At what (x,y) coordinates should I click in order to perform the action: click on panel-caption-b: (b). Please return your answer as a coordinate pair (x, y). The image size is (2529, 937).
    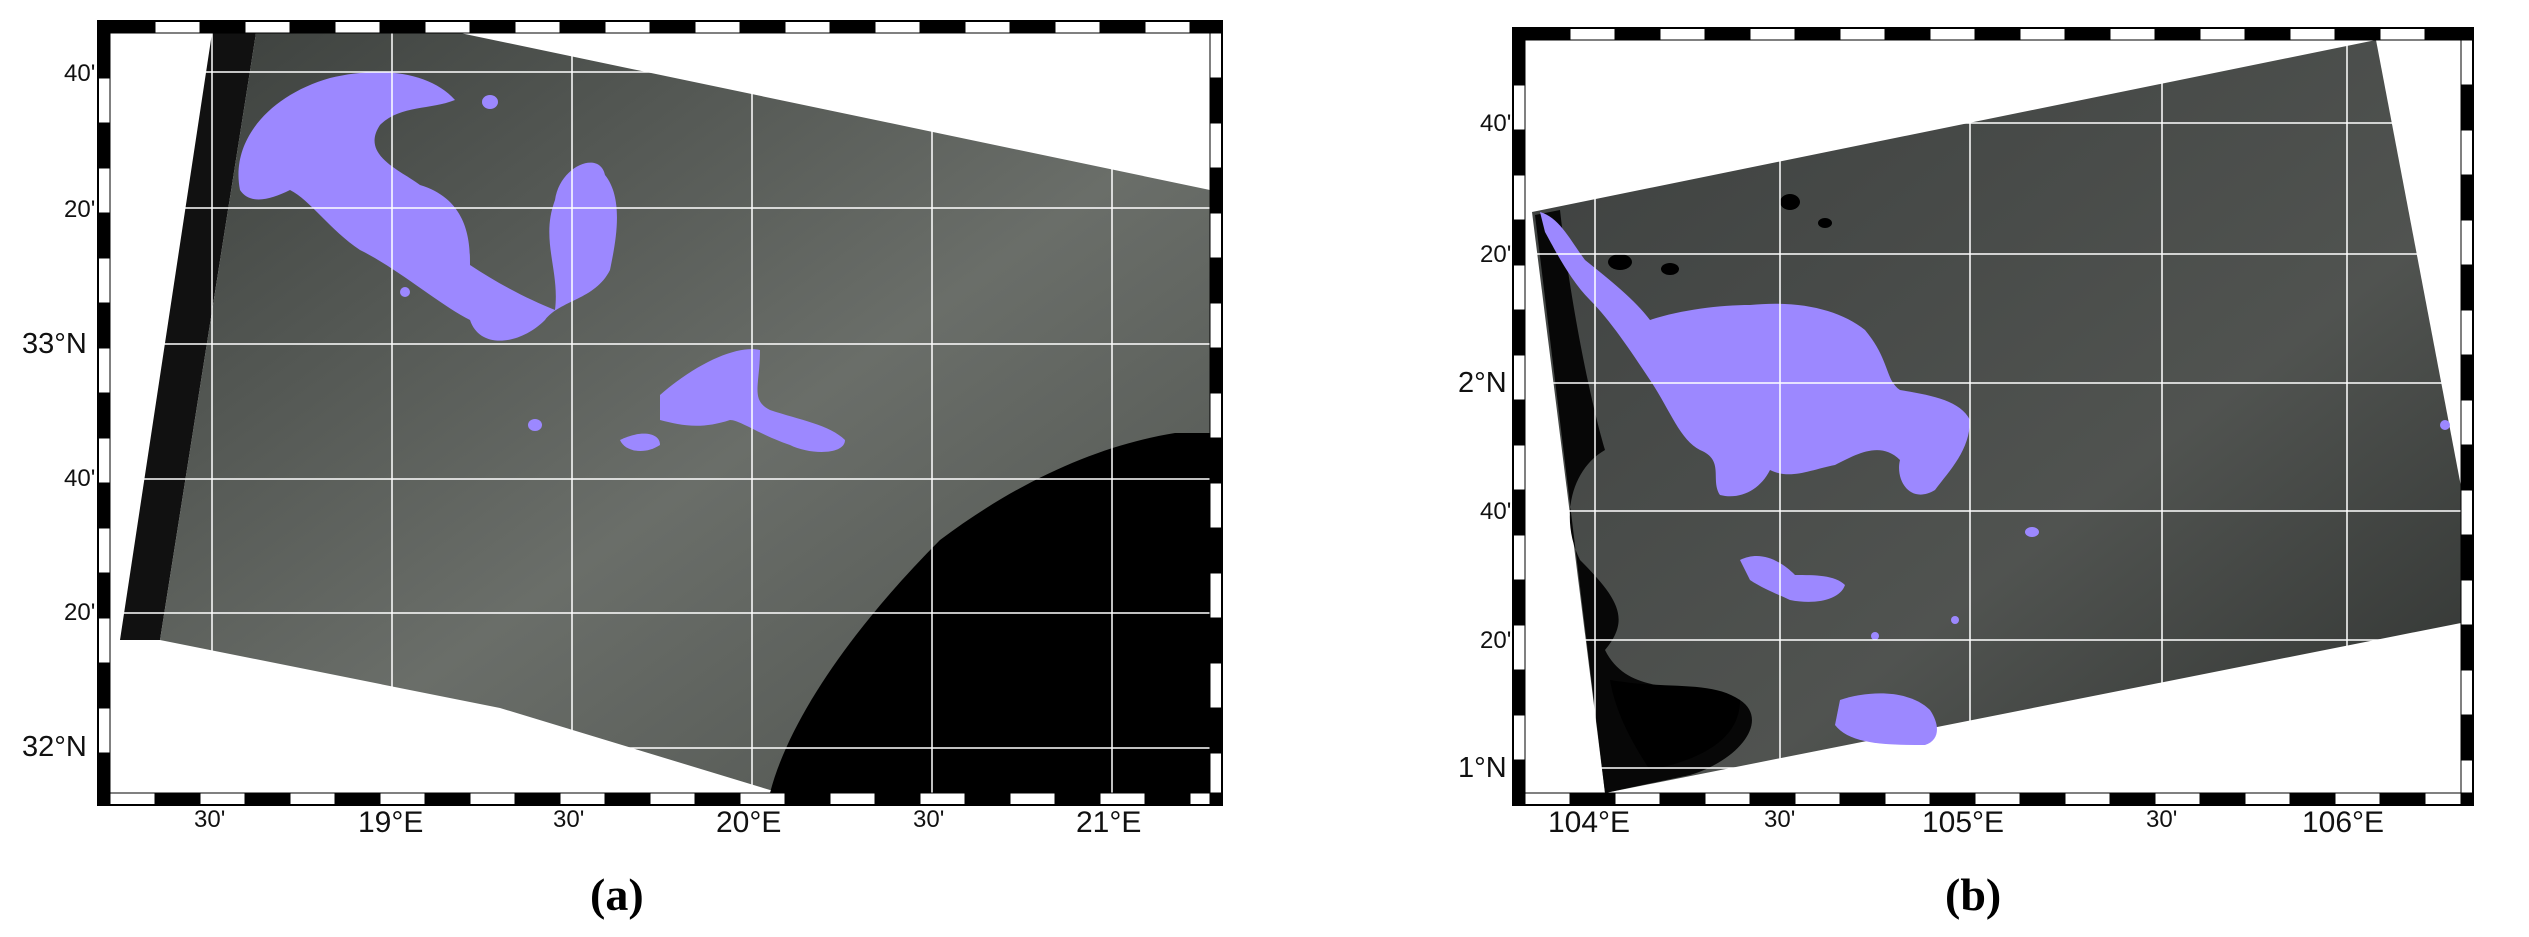
    Looking at the image, I should click on (1973, 894).